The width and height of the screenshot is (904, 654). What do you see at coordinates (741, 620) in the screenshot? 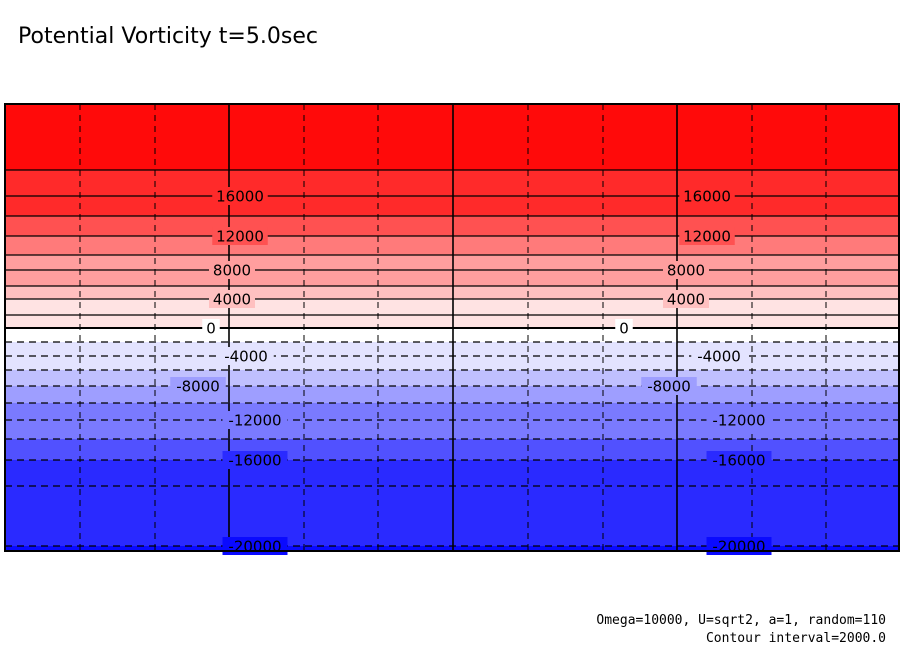
I see `run-parameters: Omega=10000, U=sqrt2, a=1, random=110` at bounding box center [741, 620].